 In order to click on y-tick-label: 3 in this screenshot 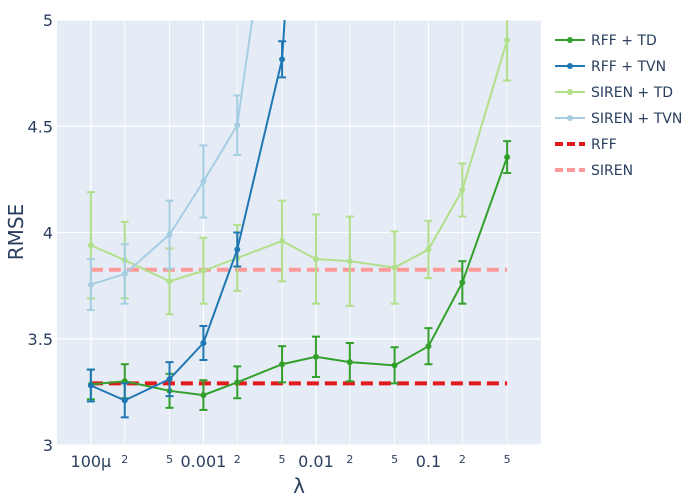, I will do `click(48, 445)`.